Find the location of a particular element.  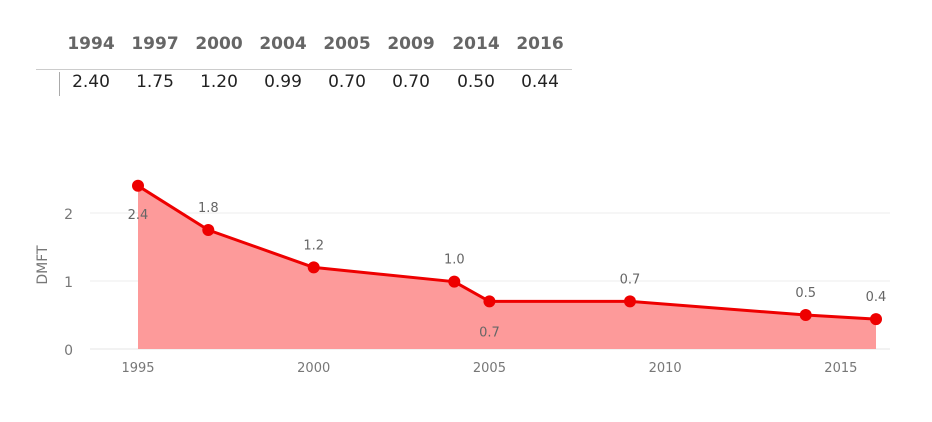

table-values-row: 2.40 1.75 1.20 0.99 0.70 0.70 0.50 0.44 is located at coordinates (304, 87).